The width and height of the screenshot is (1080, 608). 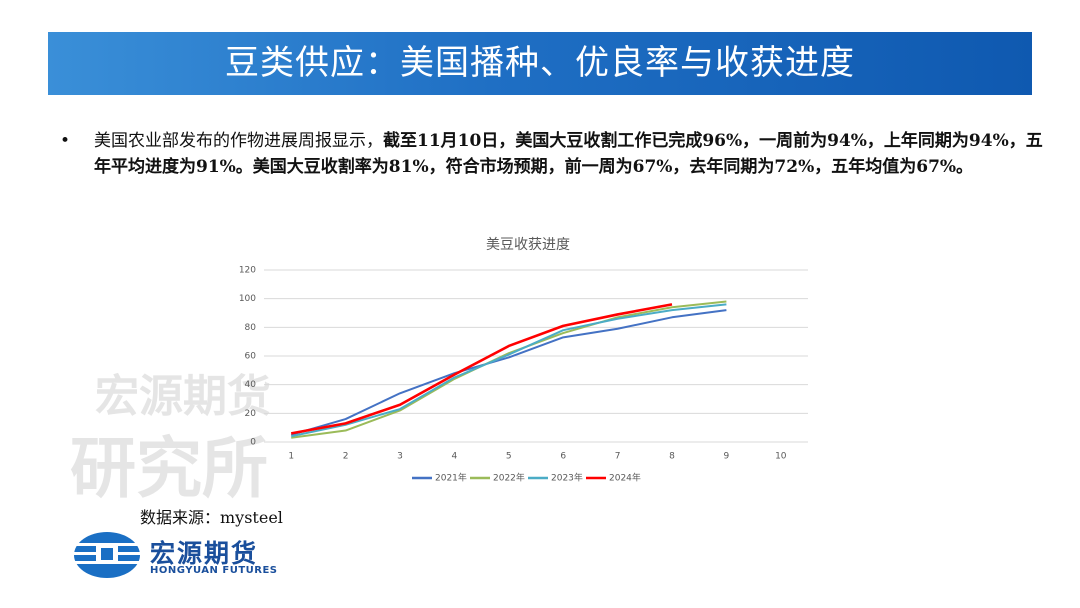 I want to click on x-tick-label: 3, so click(x=400, y=457).